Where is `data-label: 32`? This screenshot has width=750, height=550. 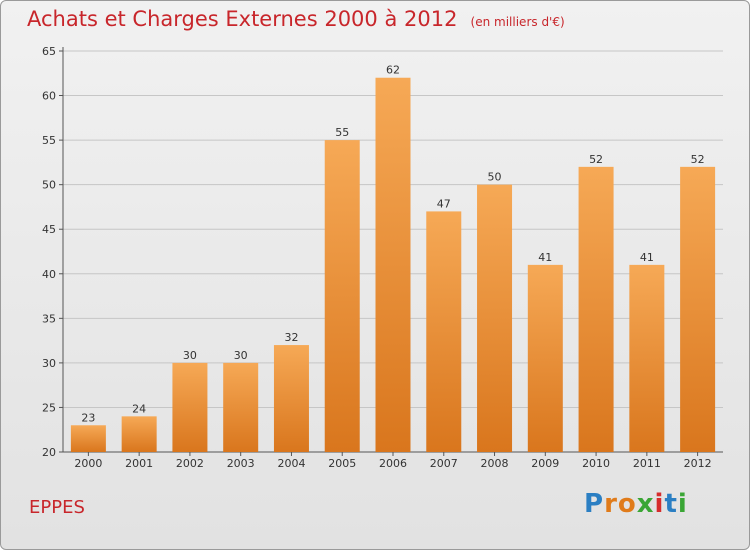 data-label: 32 is located at coordinates (291, 337).